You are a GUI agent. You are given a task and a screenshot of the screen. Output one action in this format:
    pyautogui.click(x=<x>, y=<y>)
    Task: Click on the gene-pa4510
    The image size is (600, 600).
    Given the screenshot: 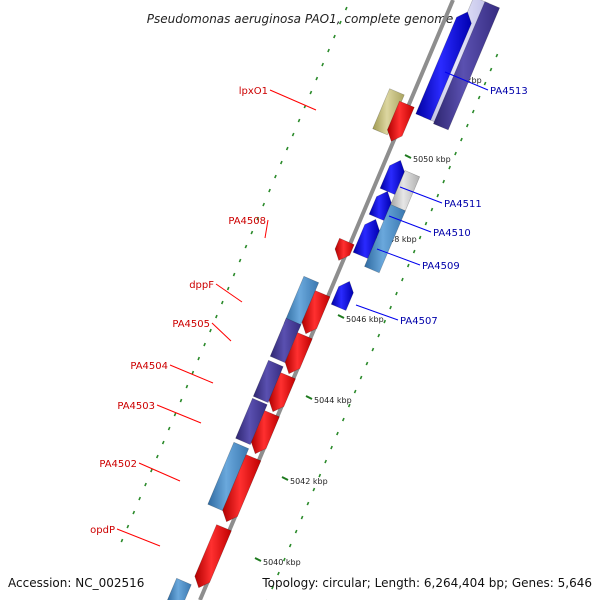 What is the action you would take?
    pyautogui.click(x=380, y=205)
    